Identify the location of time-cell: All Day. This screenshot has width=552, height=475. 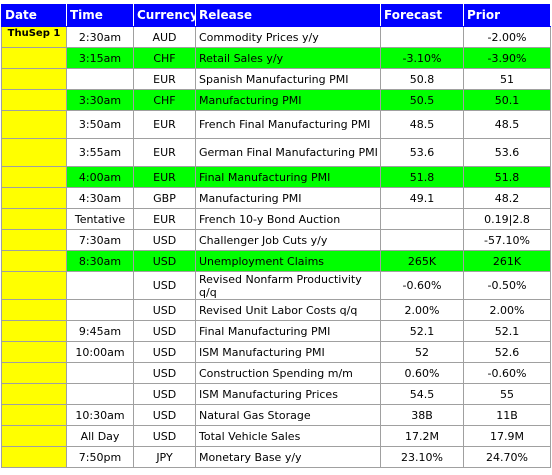
(100, 436).